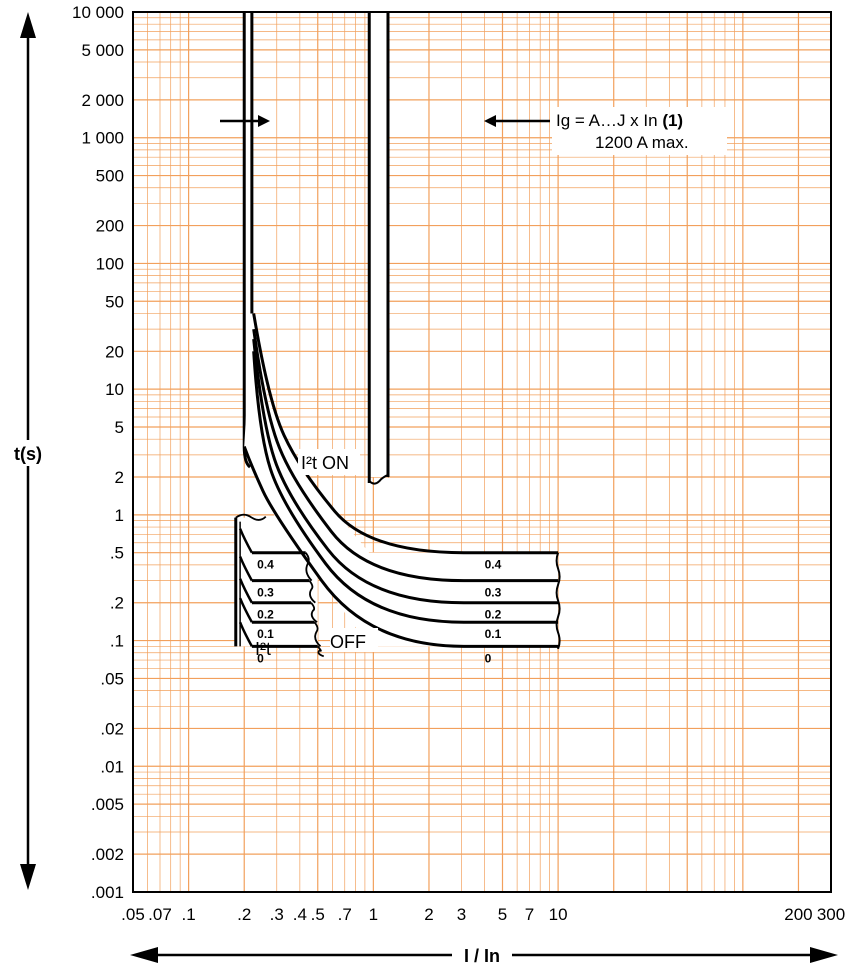  What do you see at coordinates (373, 914) in the screenshot?
I see `x-tick-label: 1` at bounding box center [373, 914].